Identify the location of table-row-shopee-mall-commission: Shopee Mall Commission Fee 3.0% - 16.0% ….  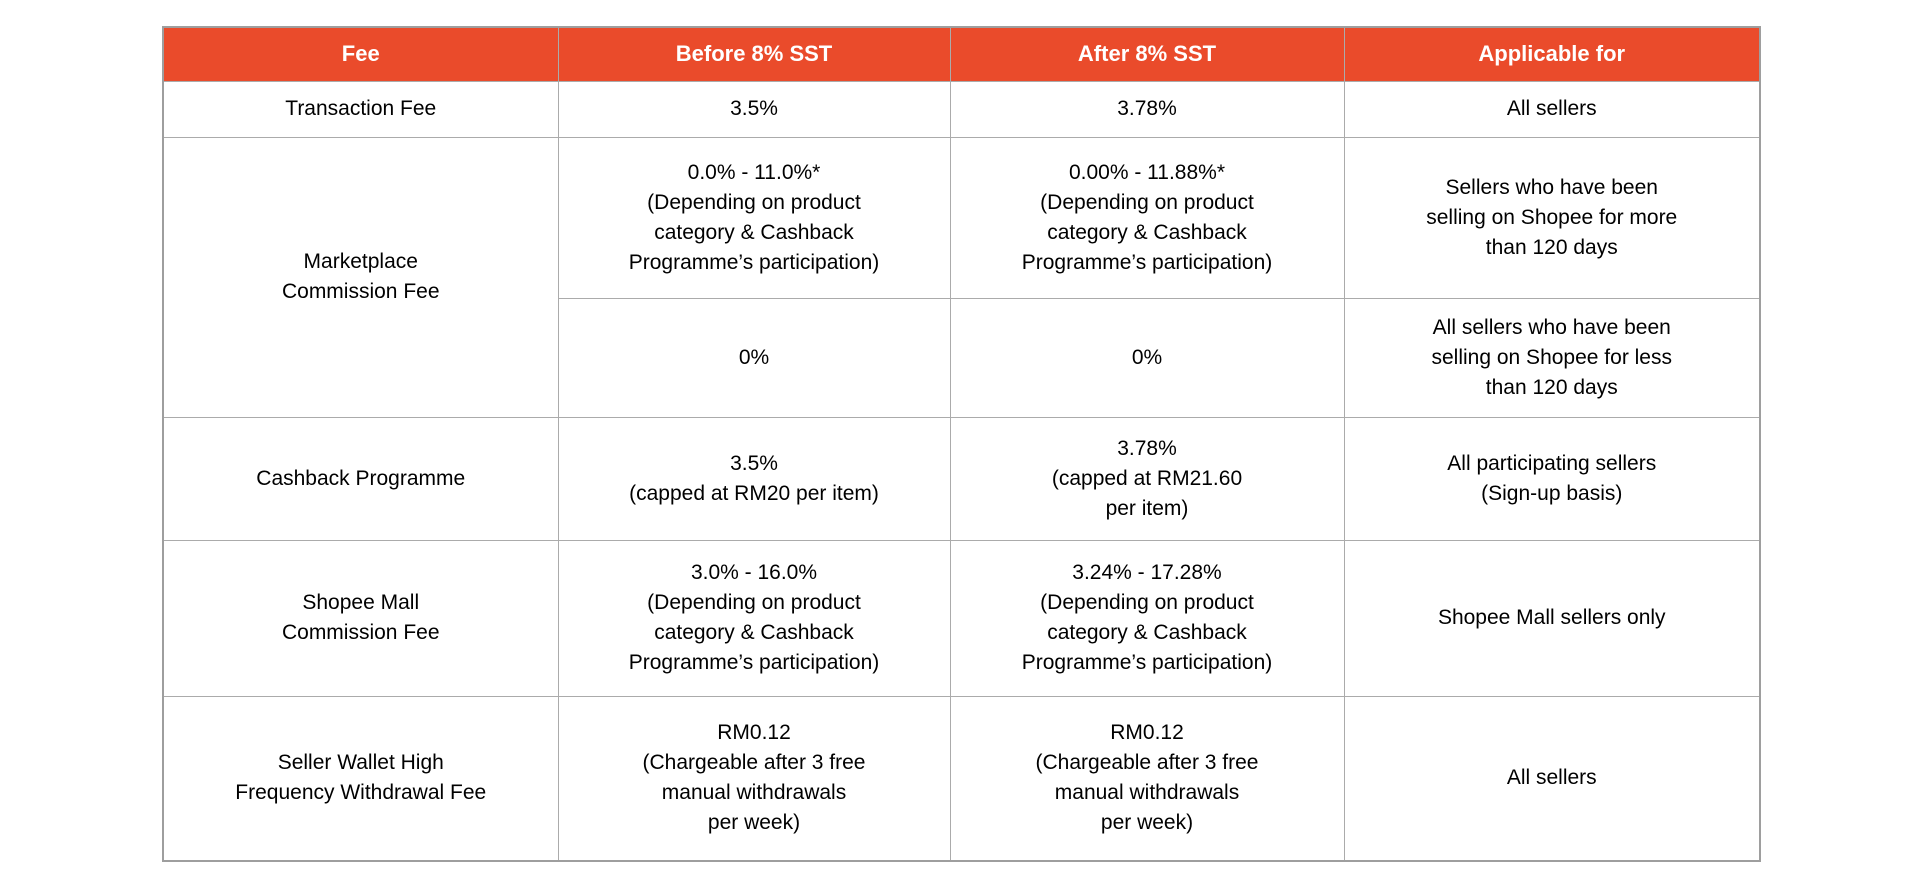
(961, 618).